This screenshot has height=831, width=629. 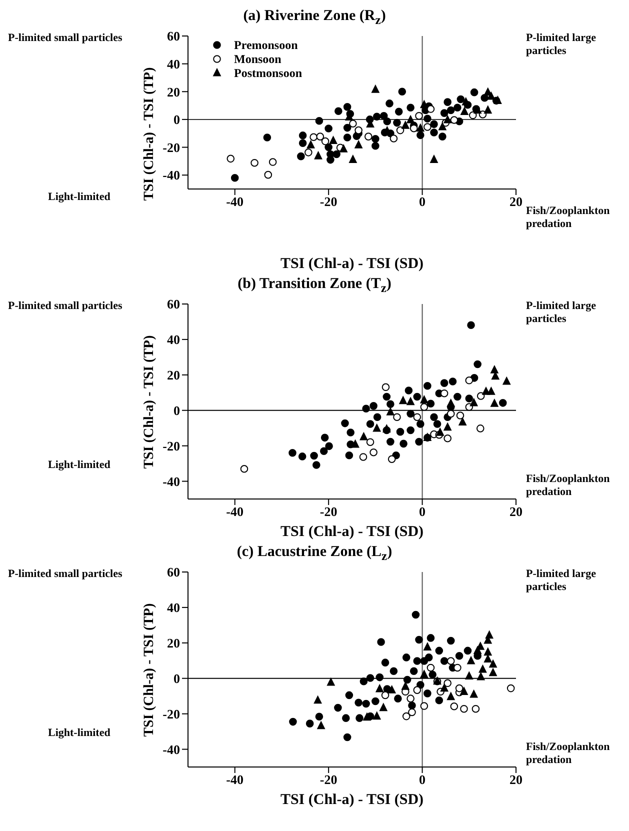 What do you see at coordinates (258, 59) in the screenshot?
I see `legend-label: Monsoon` at bounding box center [258, 59].